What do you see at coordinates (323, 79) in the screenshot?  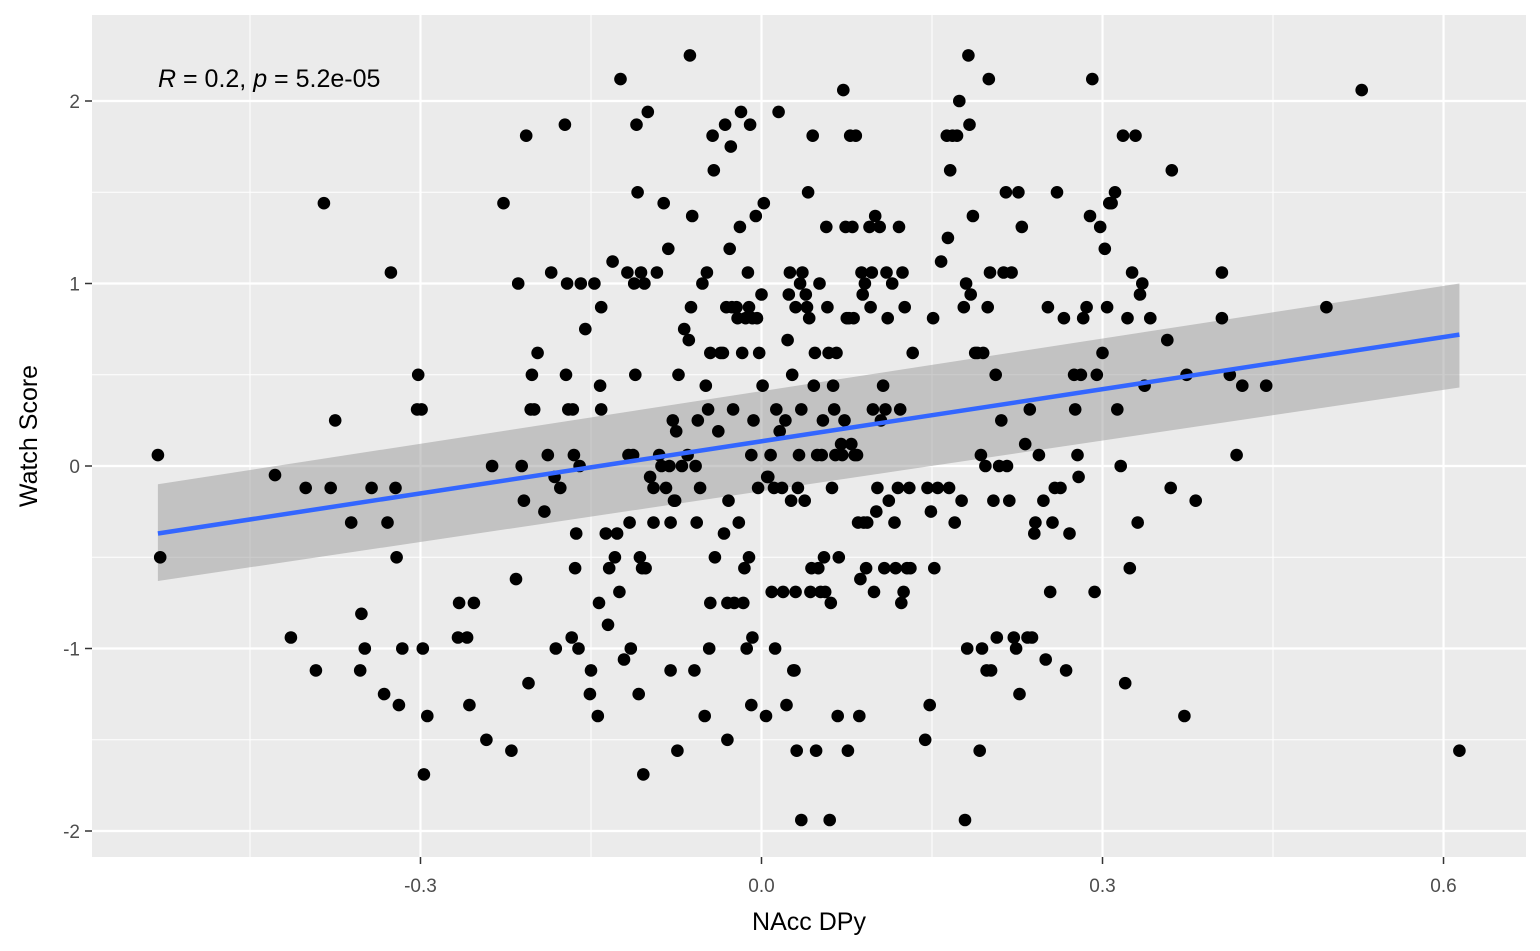 I see `p-value: = 5.2e-05` at bounding box center [323, 79].